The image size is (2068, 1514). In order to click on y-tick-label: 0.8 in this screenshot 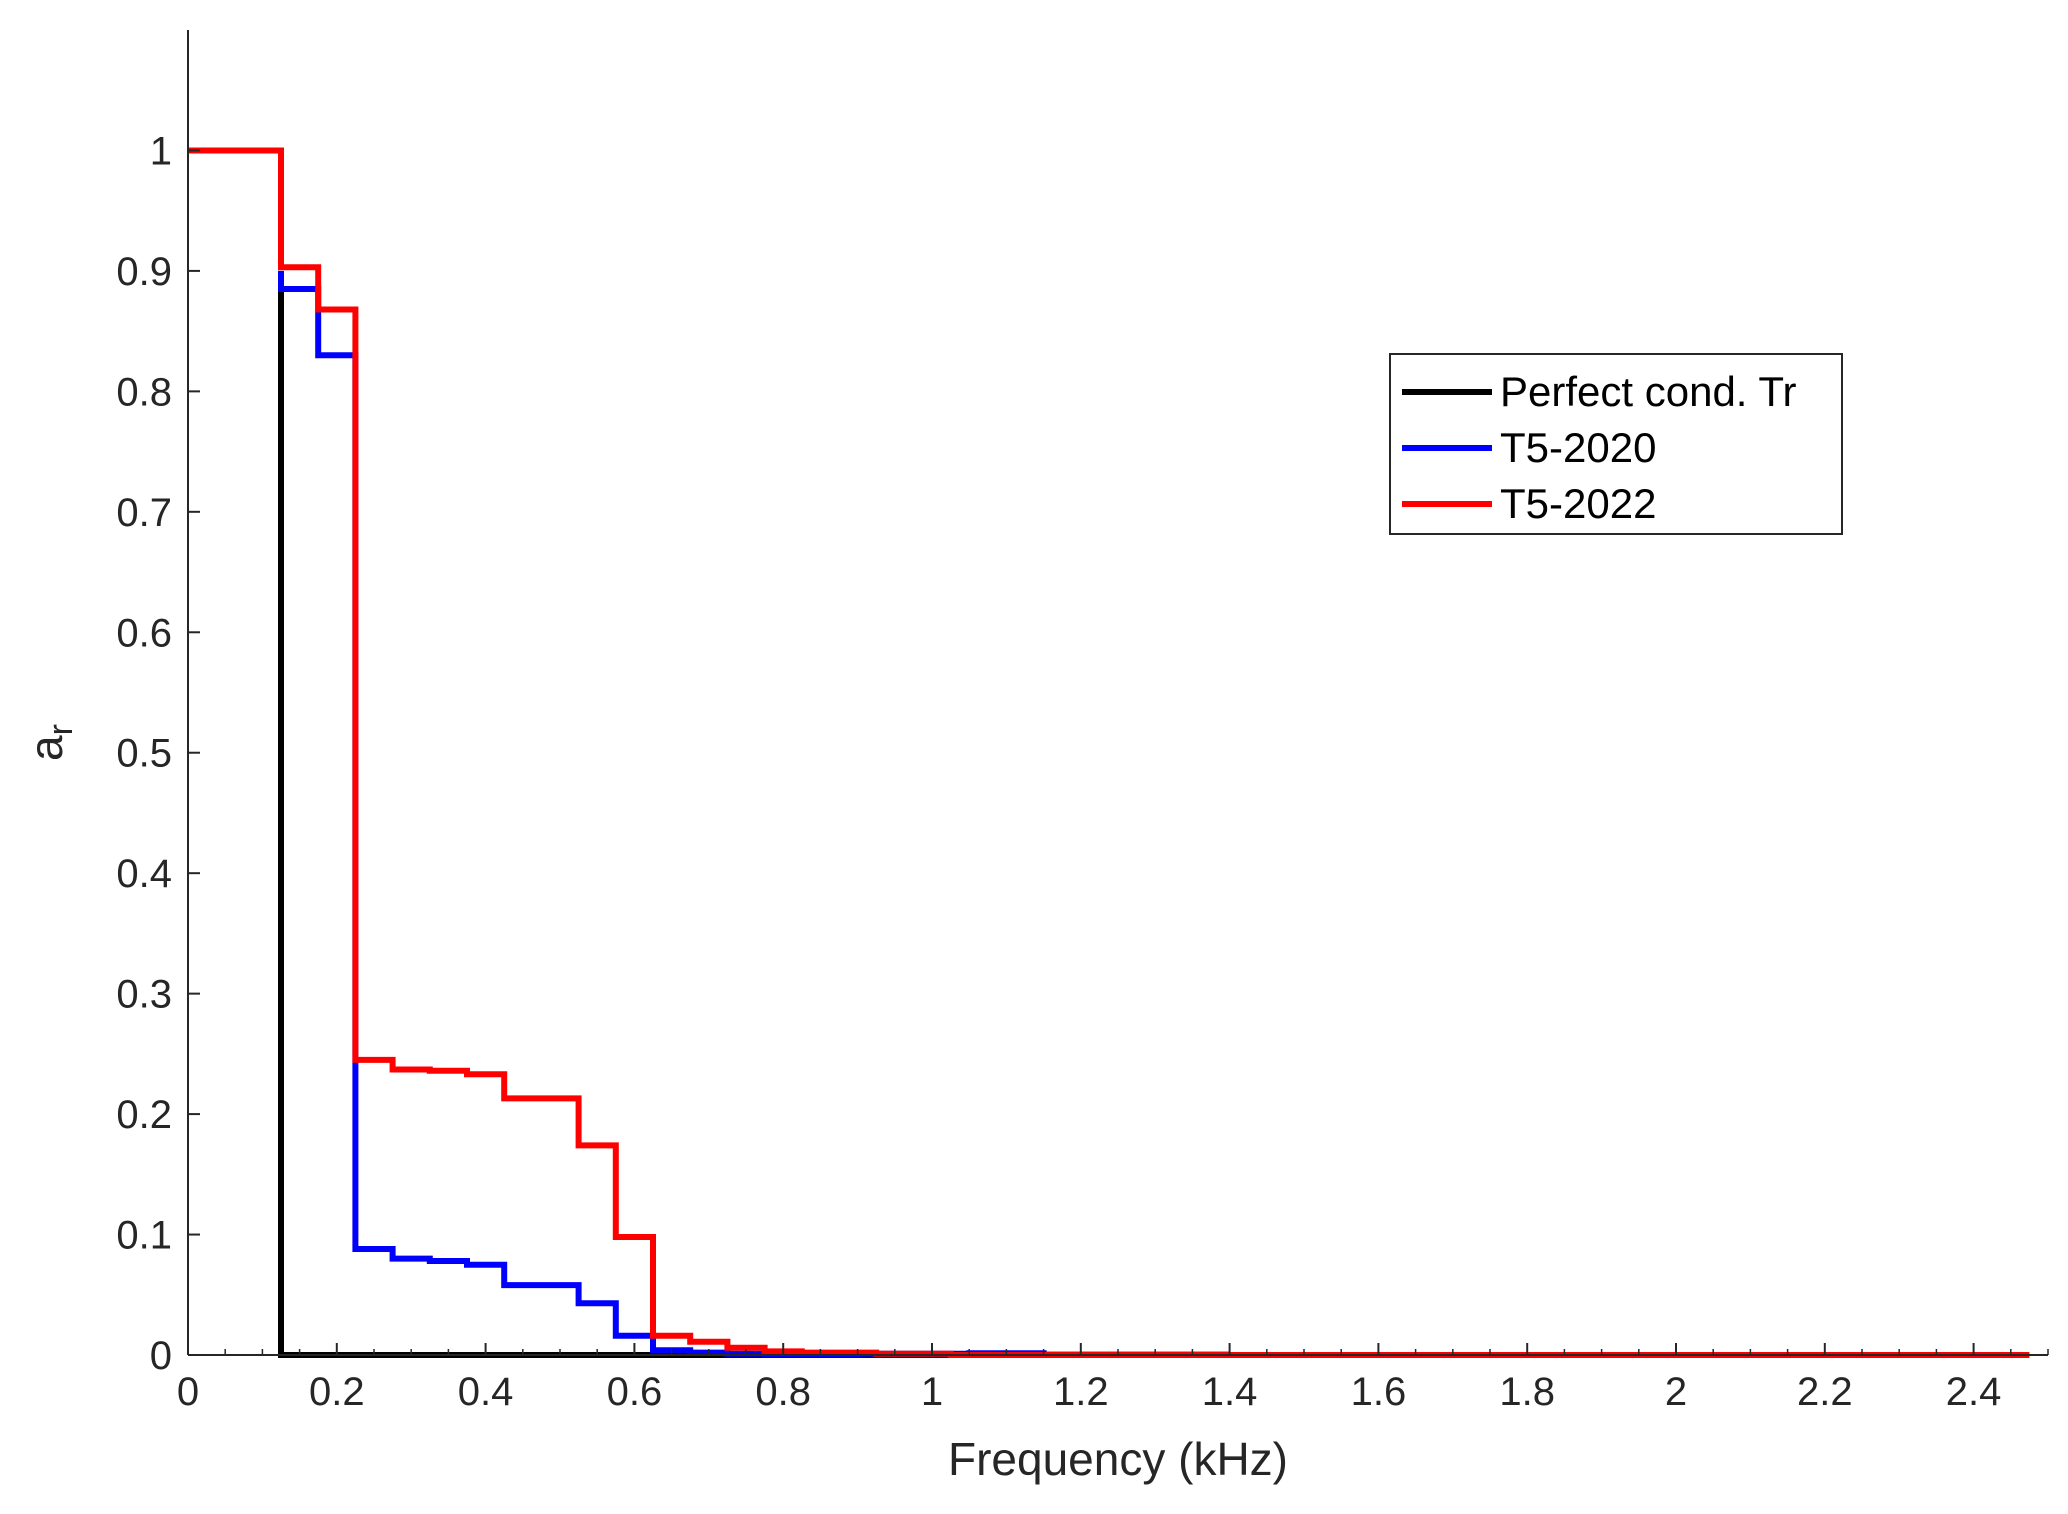, I will do `click(144, 392)`.